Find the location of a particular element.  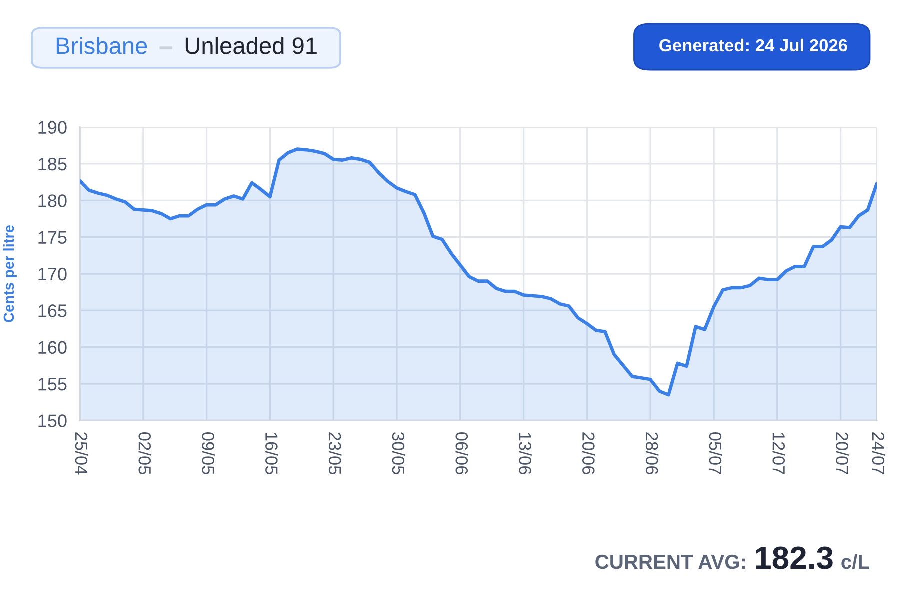

x-tick-label: 09/05 is located at coordinates (208, 453).